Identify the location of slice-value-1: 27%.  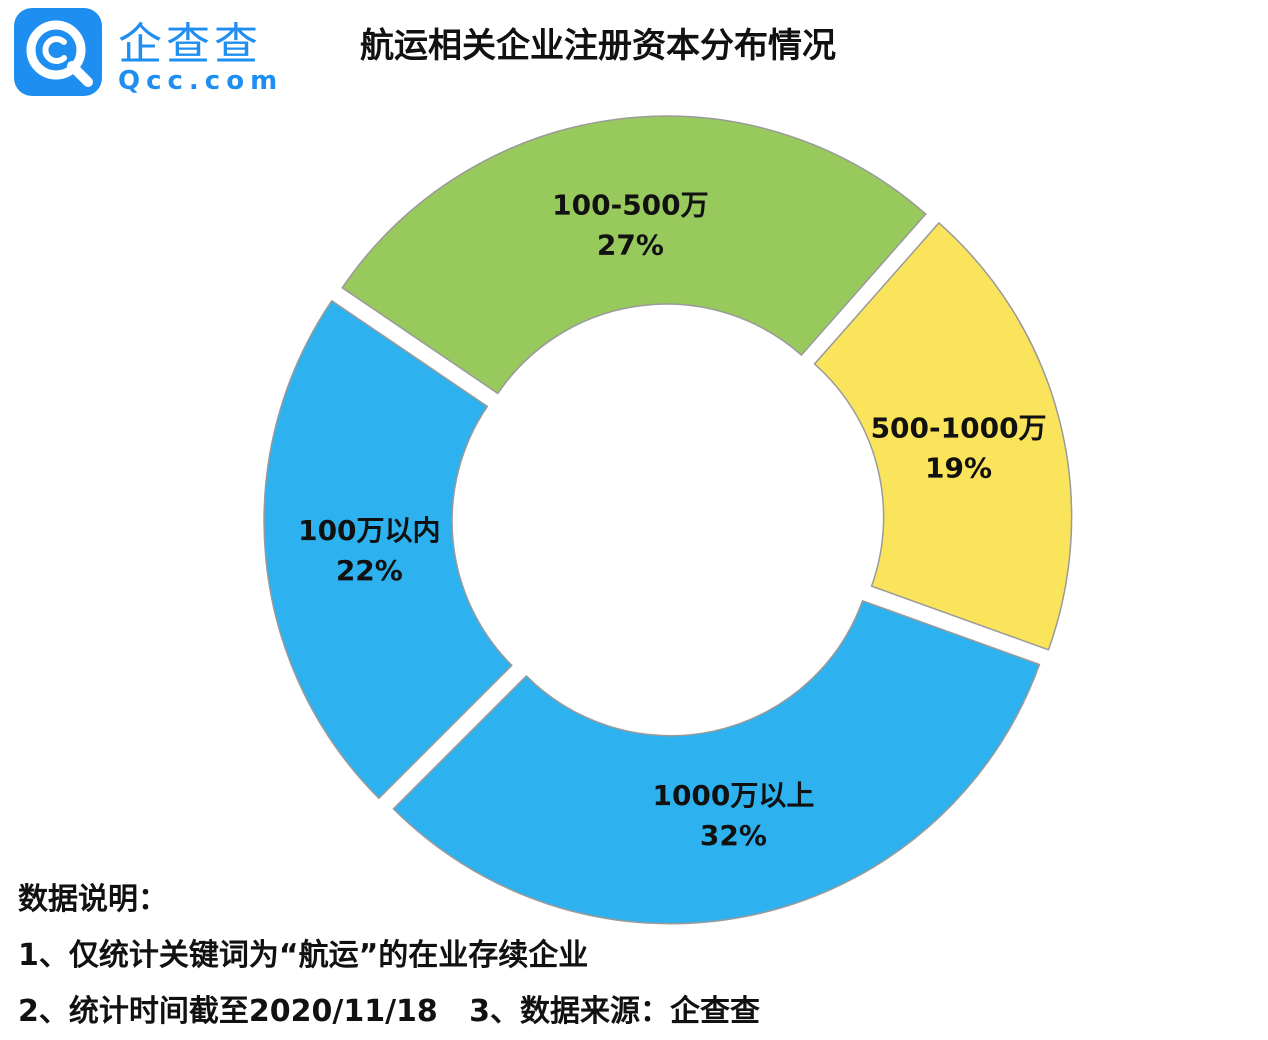
(630, 244).